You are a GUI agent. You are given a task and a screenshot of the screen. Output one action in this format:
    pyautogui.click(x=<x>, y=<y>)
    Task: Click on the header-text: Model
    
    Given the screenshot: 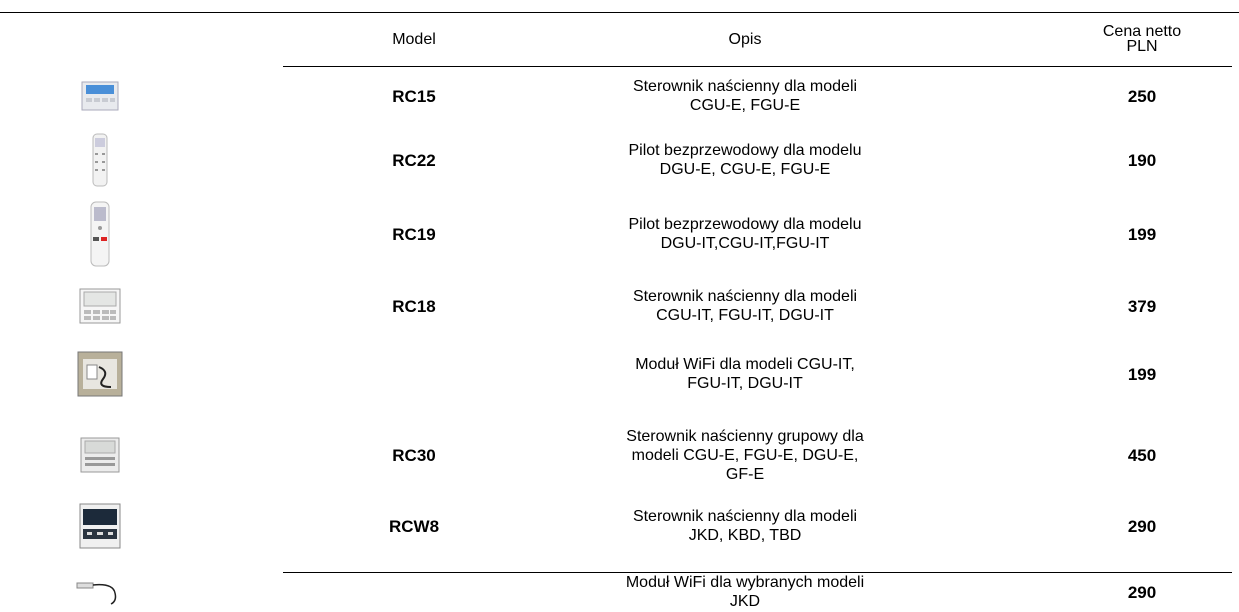 What is the action you would take?
    pyautogui.click(x=414, y=39)
    